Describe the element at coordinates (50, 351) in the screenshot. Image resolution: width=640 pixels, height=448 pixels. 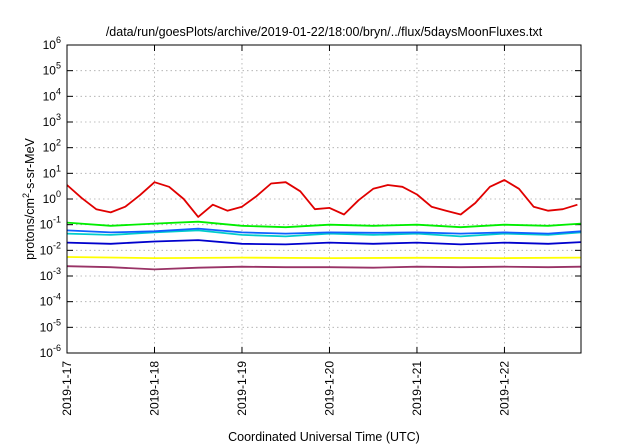
I see `y-tick-label: 10⁻⁶` at that location.